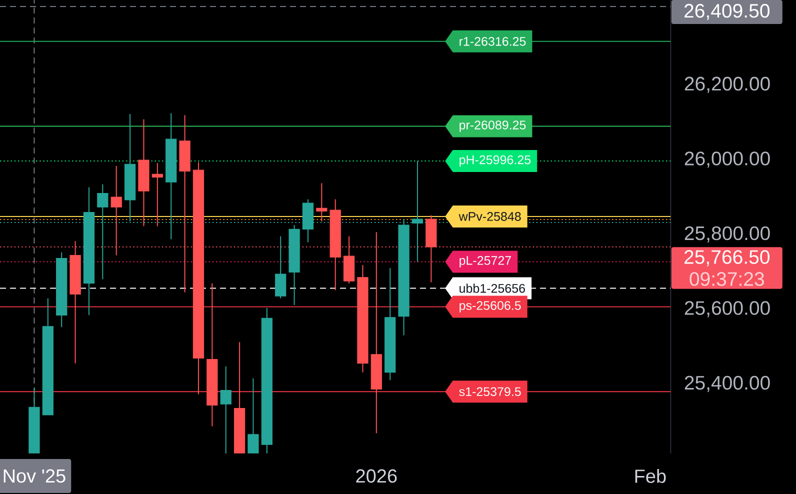  I want to click on y-tick-label: 25,800.00, so click(727, 234).